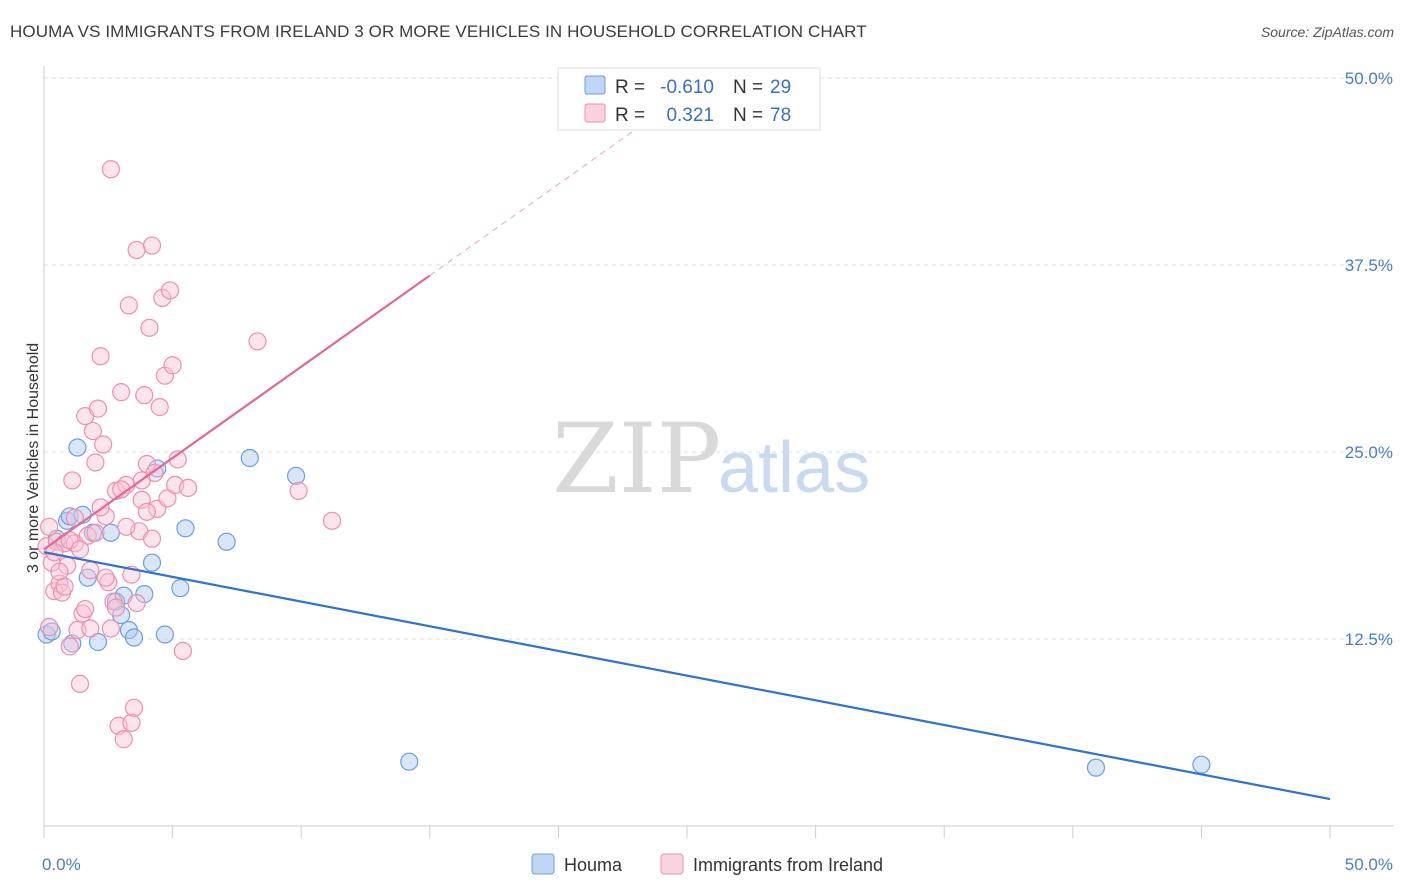 The height and width of the screenshot is (892, 1406). Describe the element at coordinates (636, 459) in the screenshot. I see `watermark-zip: ZIP` at that location.